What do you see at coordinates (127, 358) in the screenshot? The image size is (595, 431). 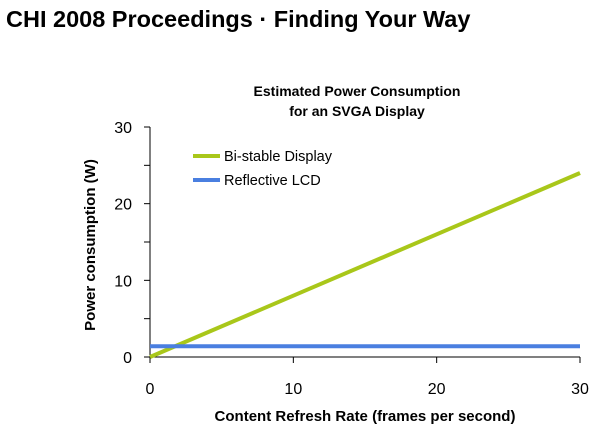 I see `y-tick-label: 0` at bounding box center [127, 358].